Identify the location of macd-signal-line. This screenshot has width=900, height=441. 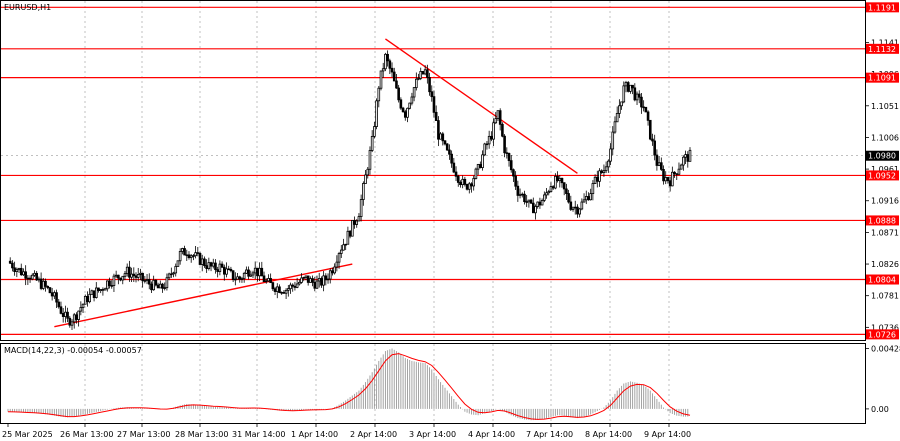
(349, 386).